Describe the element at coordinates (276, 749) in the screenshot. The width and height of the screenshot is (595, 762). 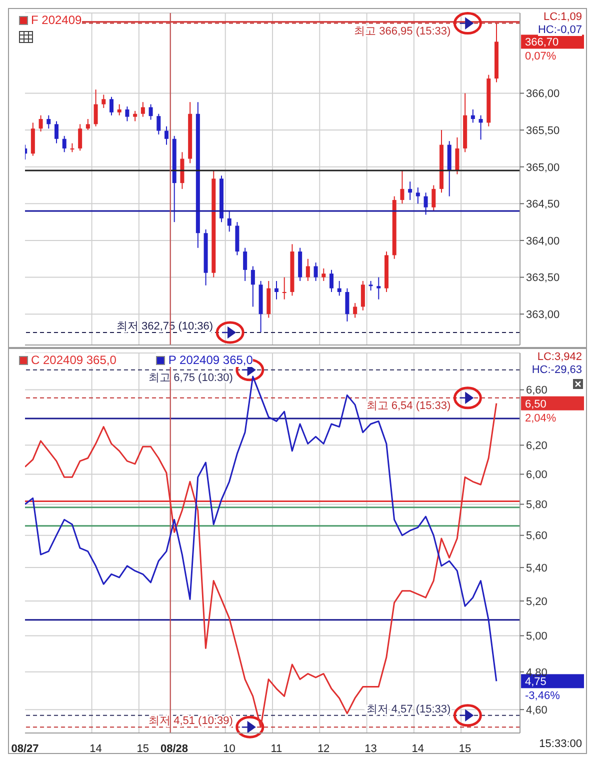
I see `x-tick-label: 11` at that location.